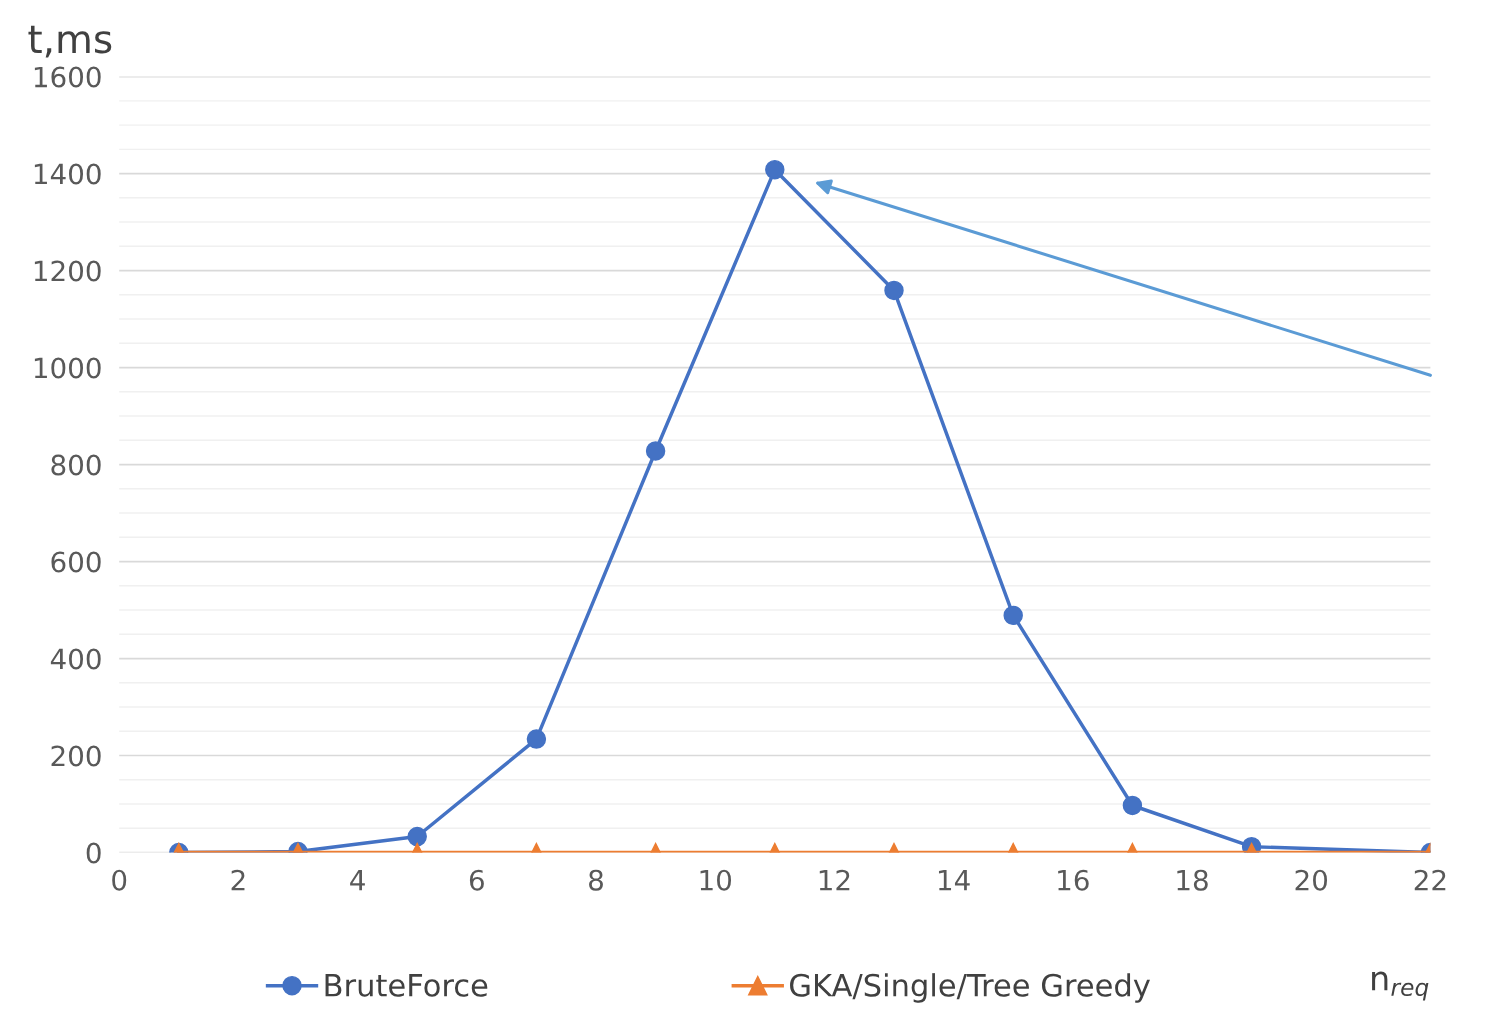 The image size is (1490, 1021). Describe the element at coordinates (716, 880) in the screenshot. I see `x-tick-label: 10` at that location.